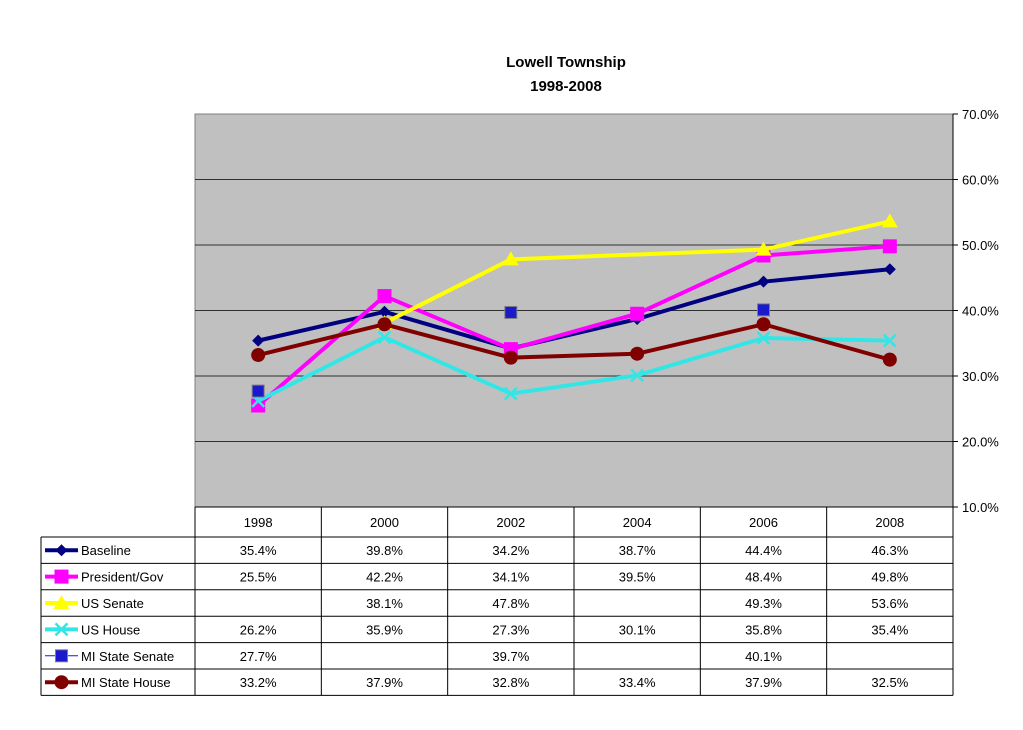  What do you see at coordinates (637, 682) in the screenshot?
I see `data-label: 33.4%` at bounding box center [637, 682].